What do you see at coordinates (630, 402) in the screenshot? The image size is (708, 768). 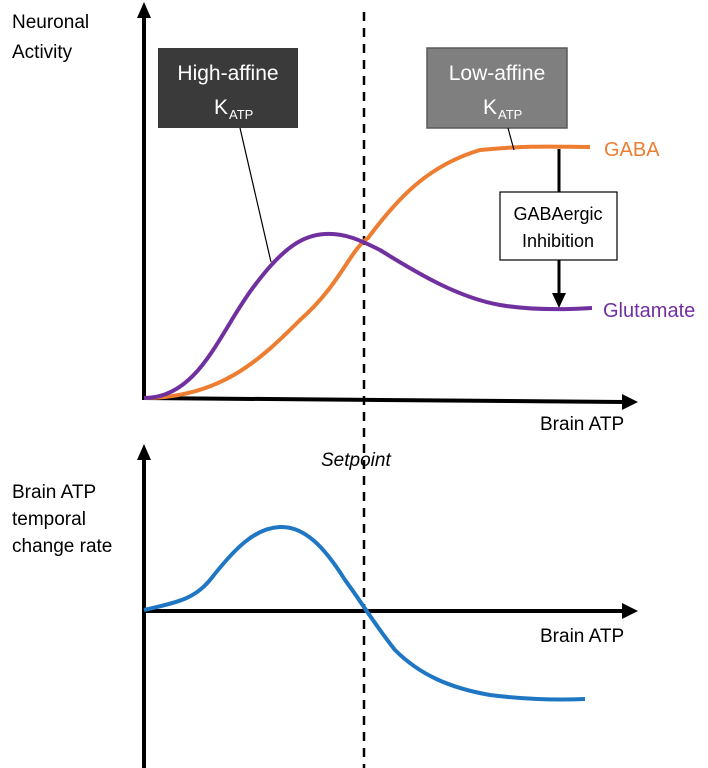 I see `top-x-axis-arrowhead` at bounding box center [630, 402].